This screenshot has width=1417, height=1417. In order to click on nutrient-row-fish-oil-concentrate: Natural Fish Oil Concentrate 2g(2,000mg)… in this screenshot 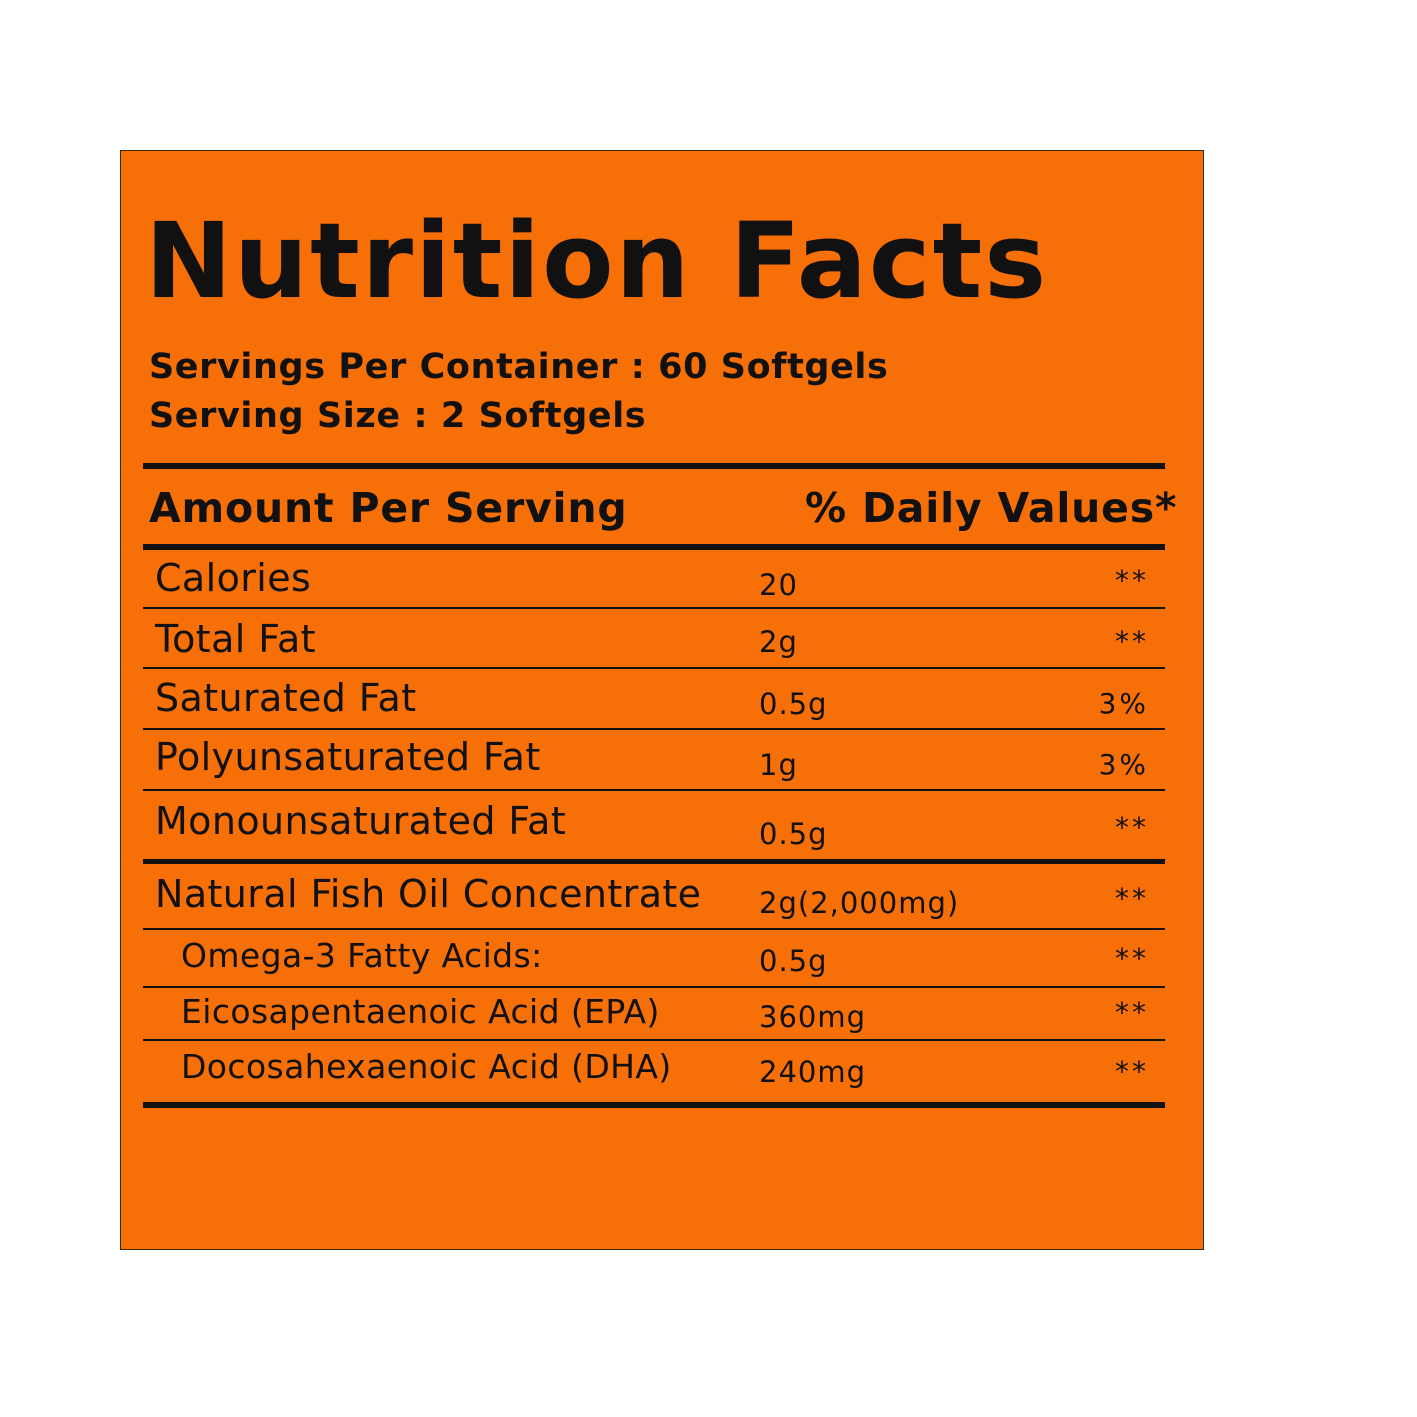, I will do `click(654, 896)`.